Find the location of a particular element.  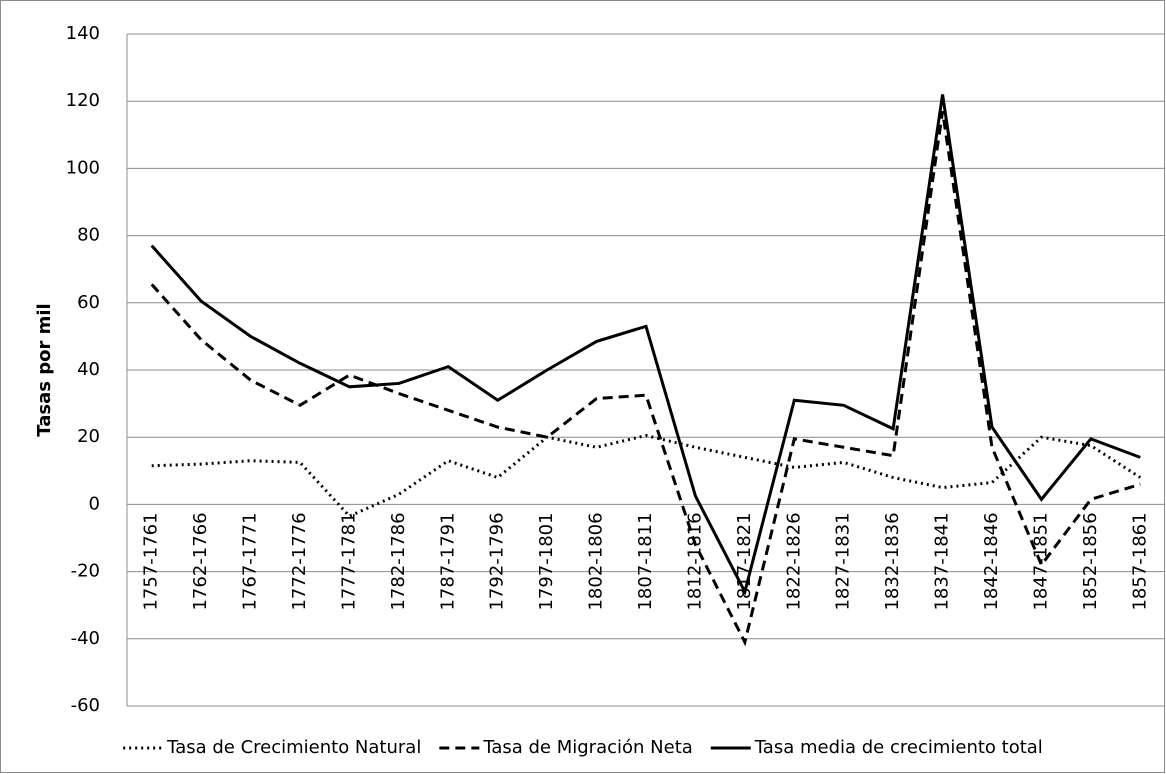

y-tick-label: 20 is located at coordinates (88, 436).